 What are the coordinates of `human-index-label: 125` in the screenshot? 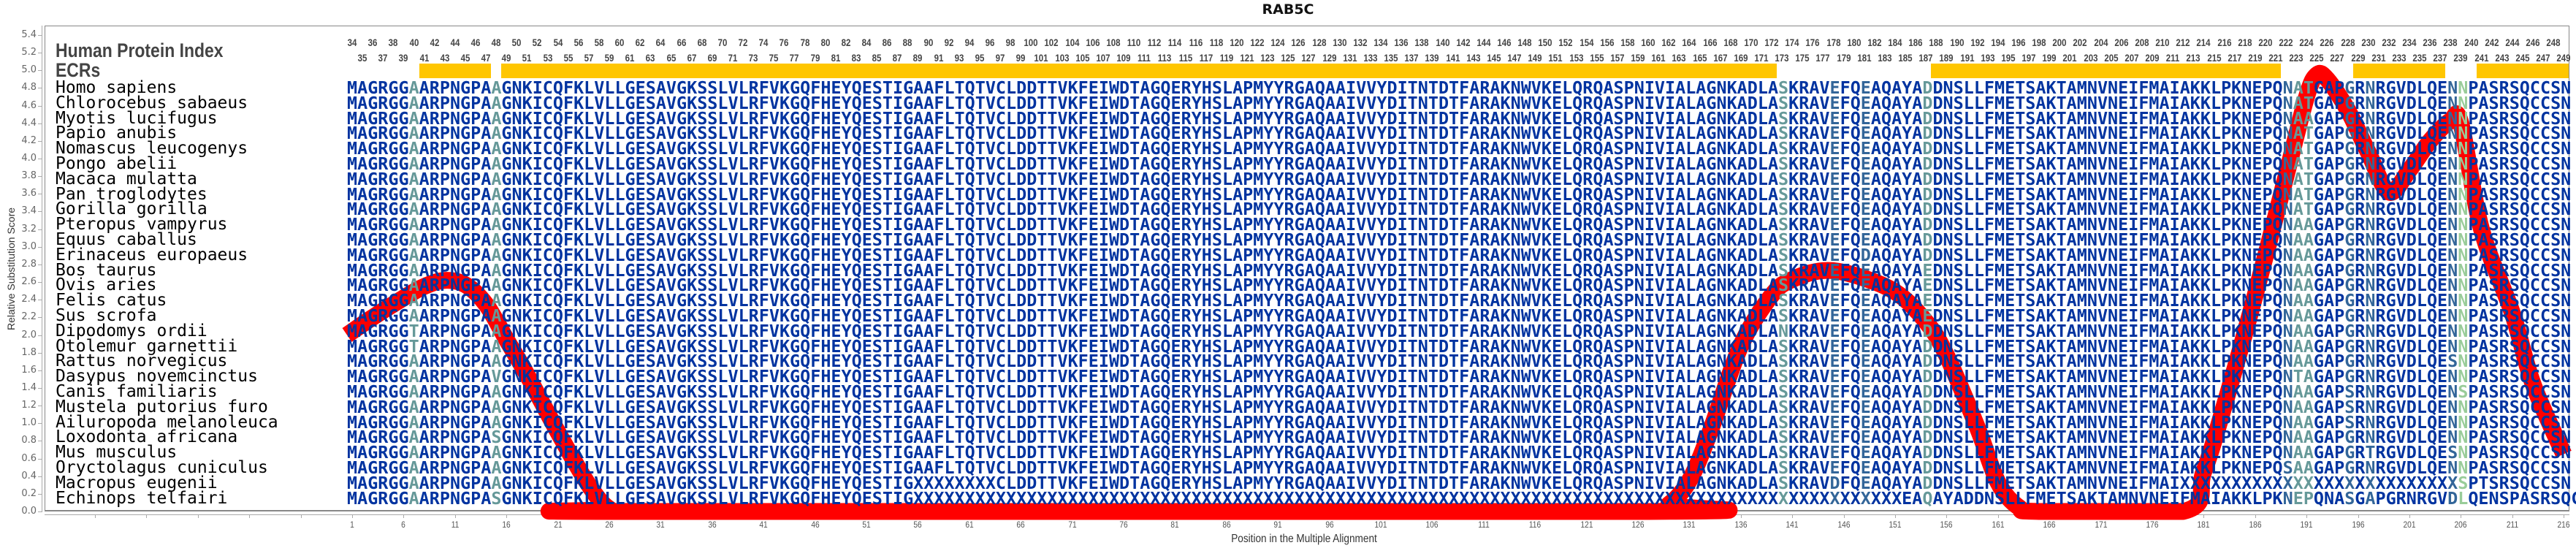 It's located at (1288, 58).